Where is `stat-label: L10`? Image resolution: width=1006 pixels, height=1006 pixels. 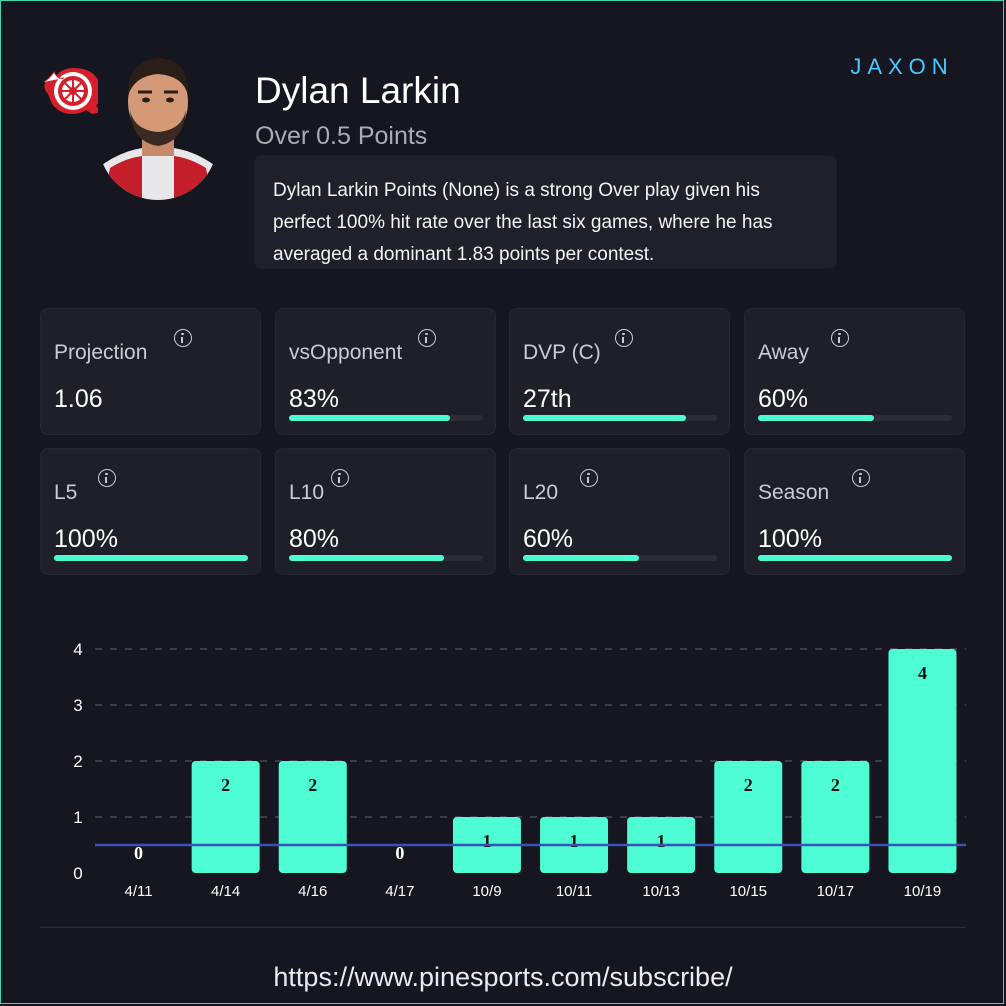
stat-label: L10 is located at coordinates (307, 492).